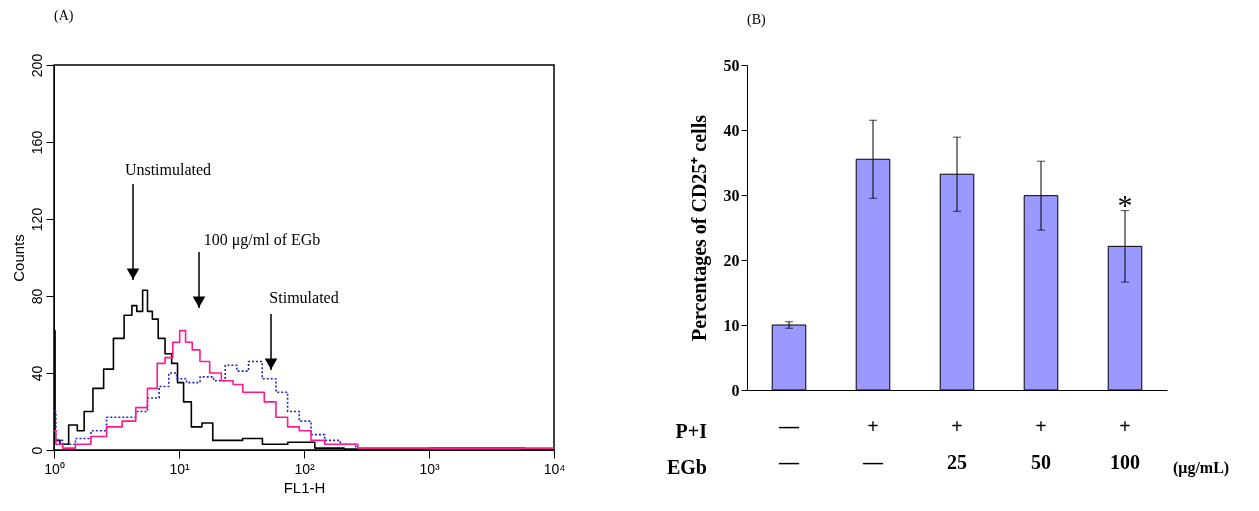 The height and width of the screenshot is (511, 1259). I want to click on x-tick-label: 10¹, so click(179, 468).